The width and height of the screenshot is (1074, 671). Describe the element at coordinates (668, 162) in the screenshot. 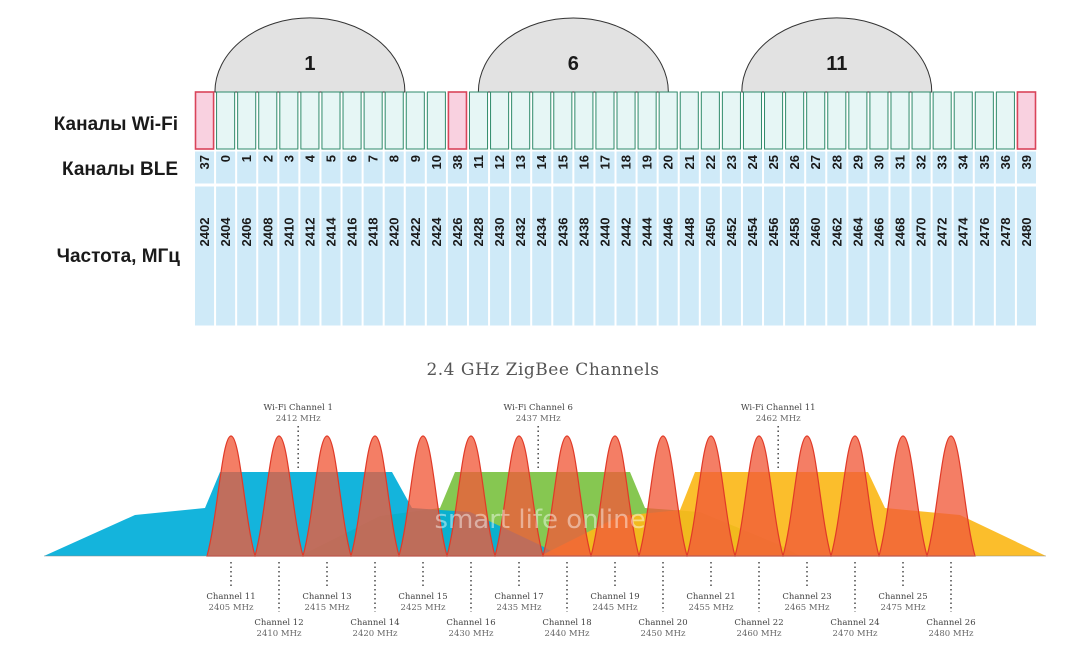

I see `ble-channel-number: 20` at that location.